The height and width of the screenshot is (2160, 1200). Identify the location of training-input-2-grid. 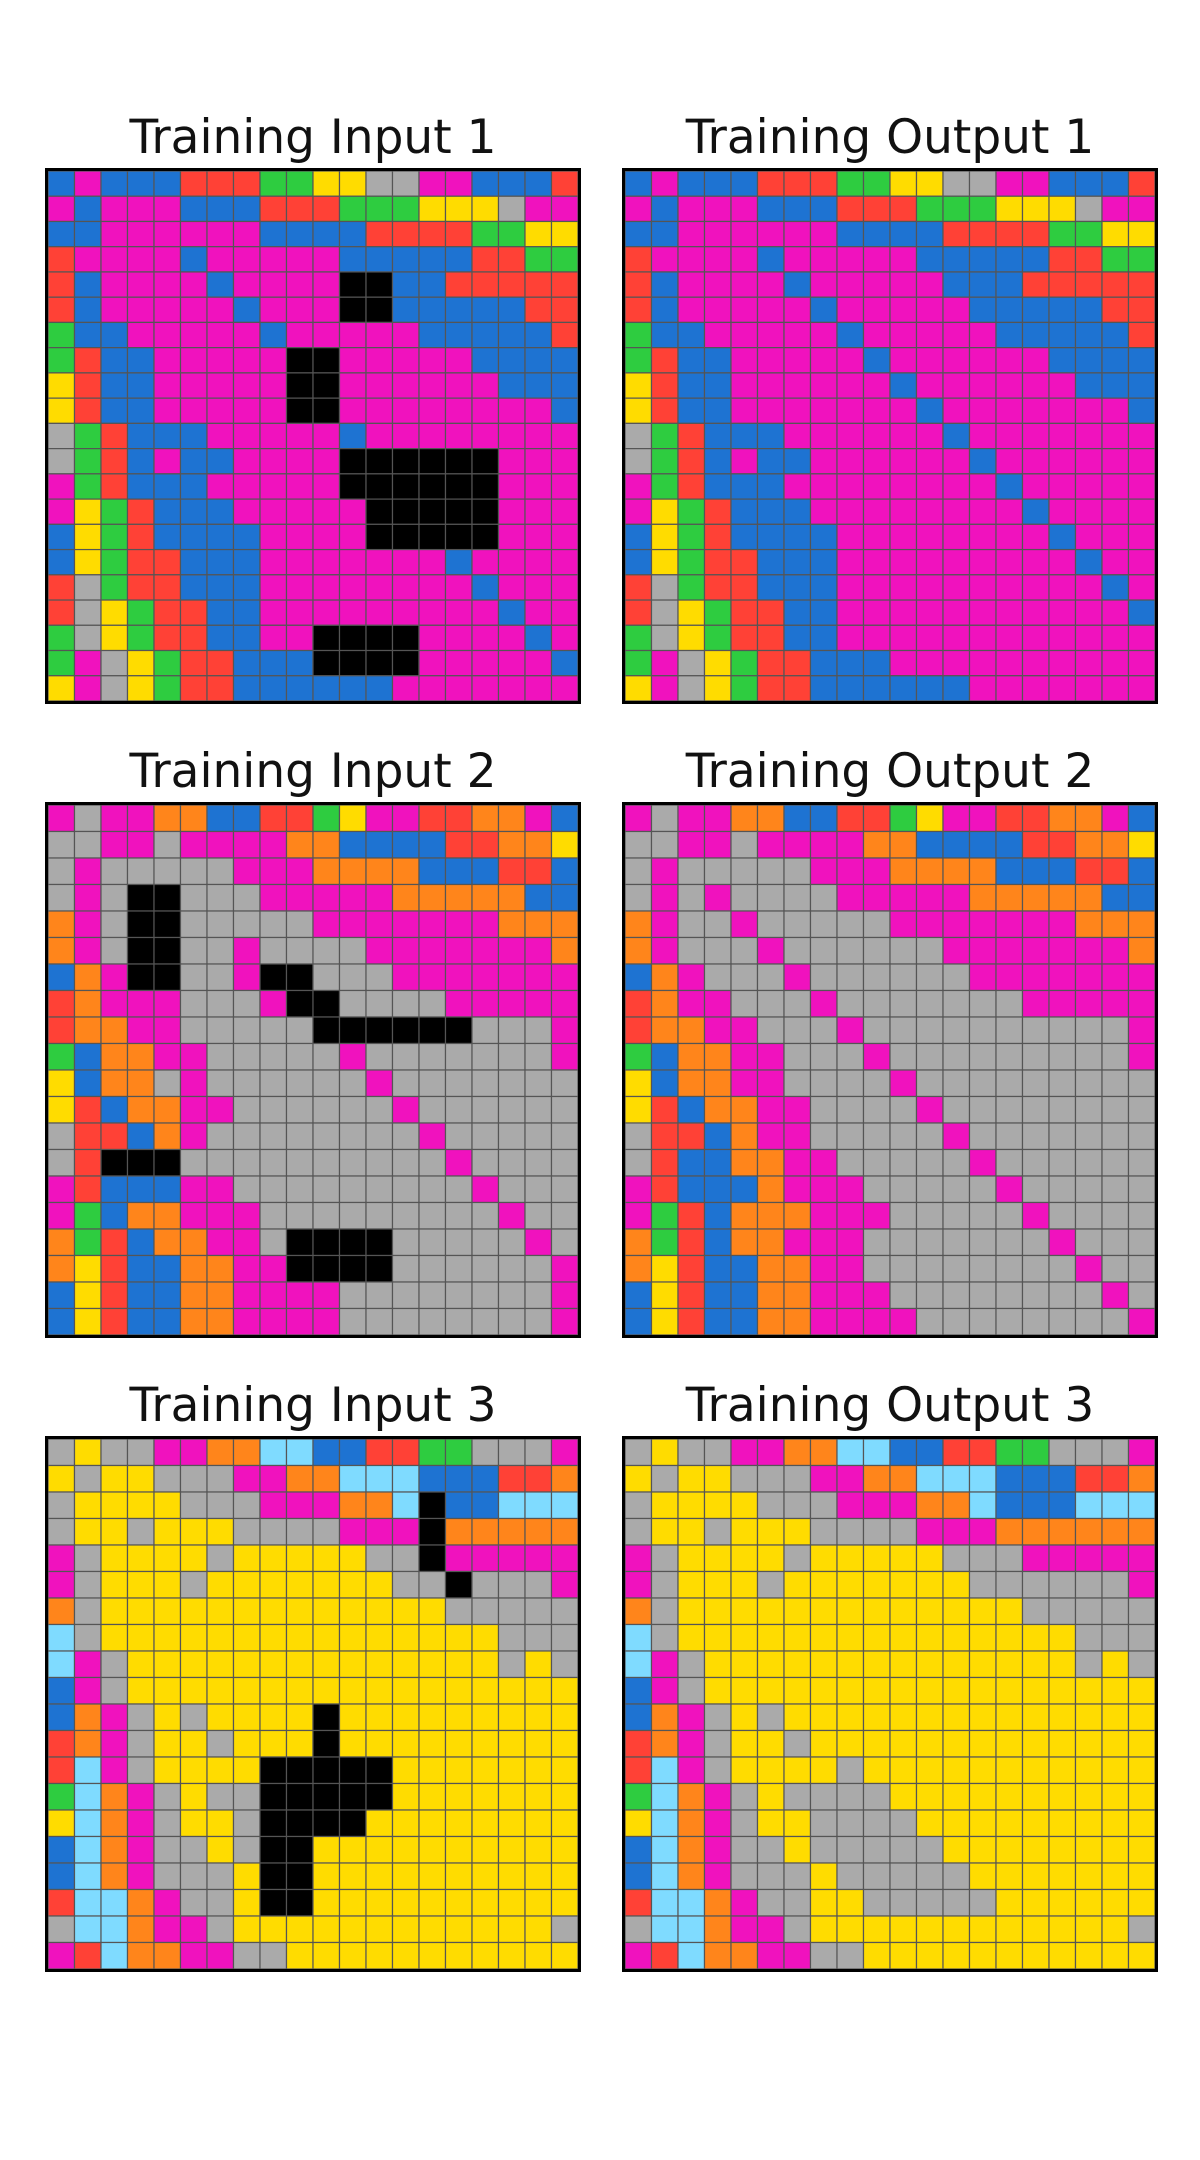
(313, 1070).